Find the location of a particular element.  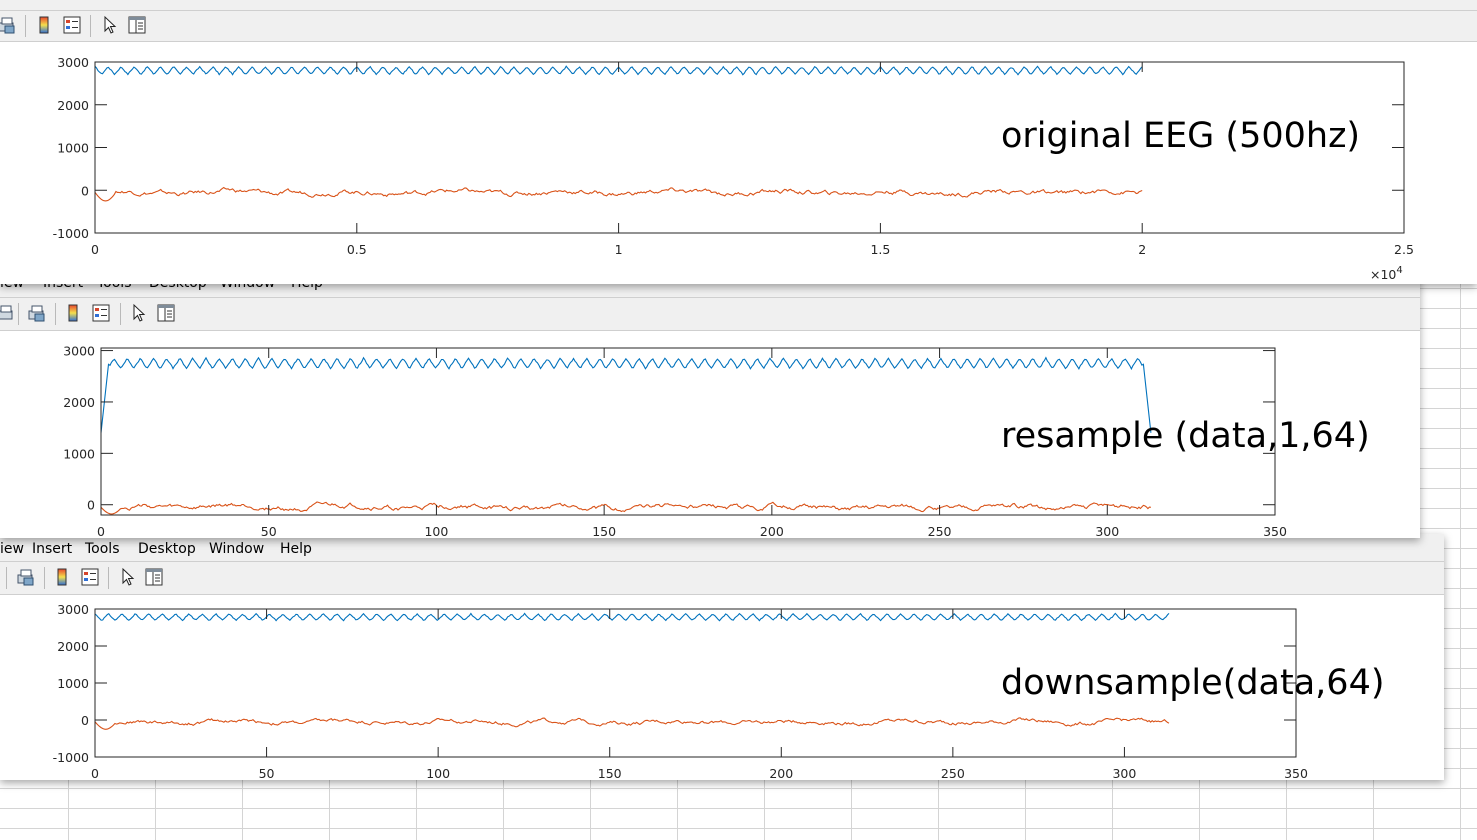

chart-annotation: original EEG (500hz) is located at coordinates (1180, 136).